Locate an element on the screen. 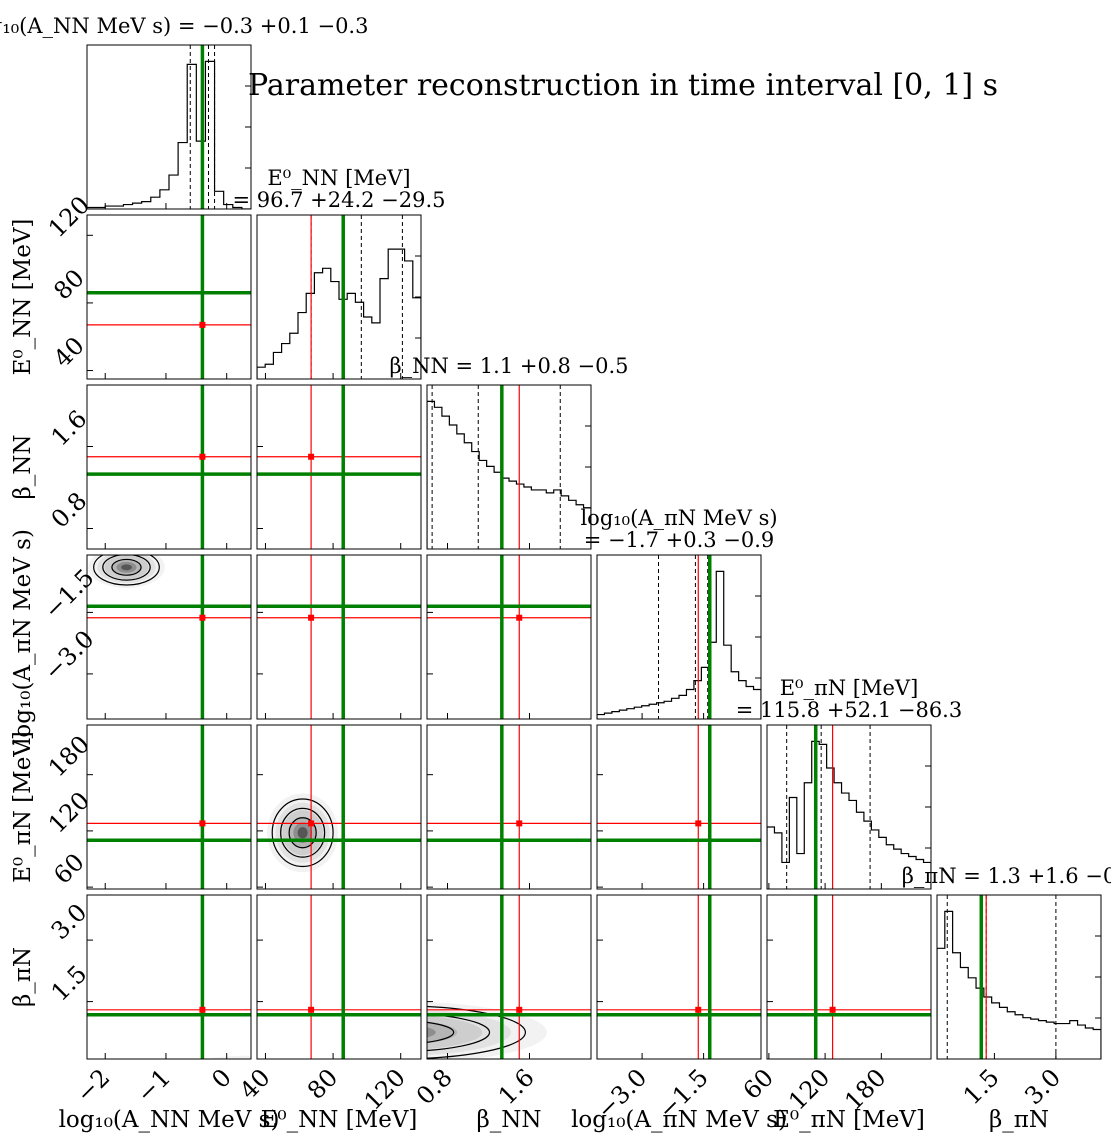  marginal-title: β_NN = 1.1 +0.8 −0.5 is located at coordinates (508, 366).